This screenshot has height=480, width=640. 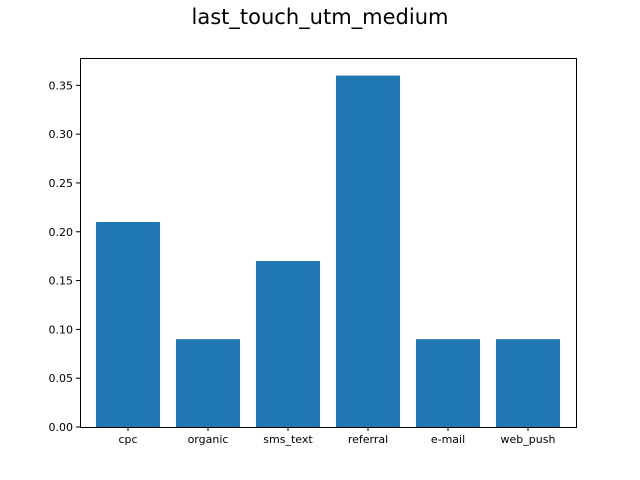 I want to click on bar-web_push, so click(x=528, y=383).